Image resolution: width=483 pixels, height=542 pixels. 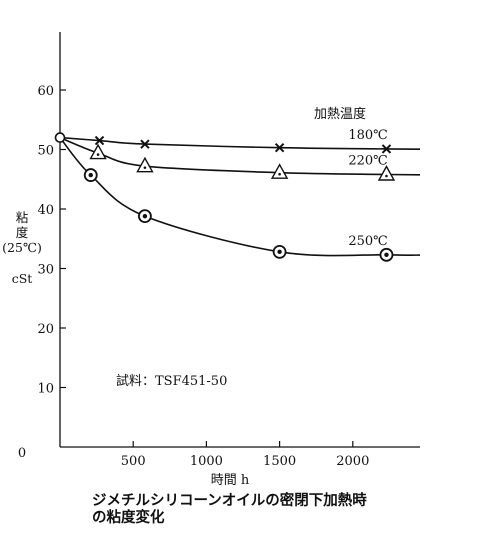 What do you see at coordinates (282, 510) in the screenshot?
I see `figure-caption: ジメチルシリコーンオイルの密閉下加熱時 の粘度変化` at bounding box center [282, 510].